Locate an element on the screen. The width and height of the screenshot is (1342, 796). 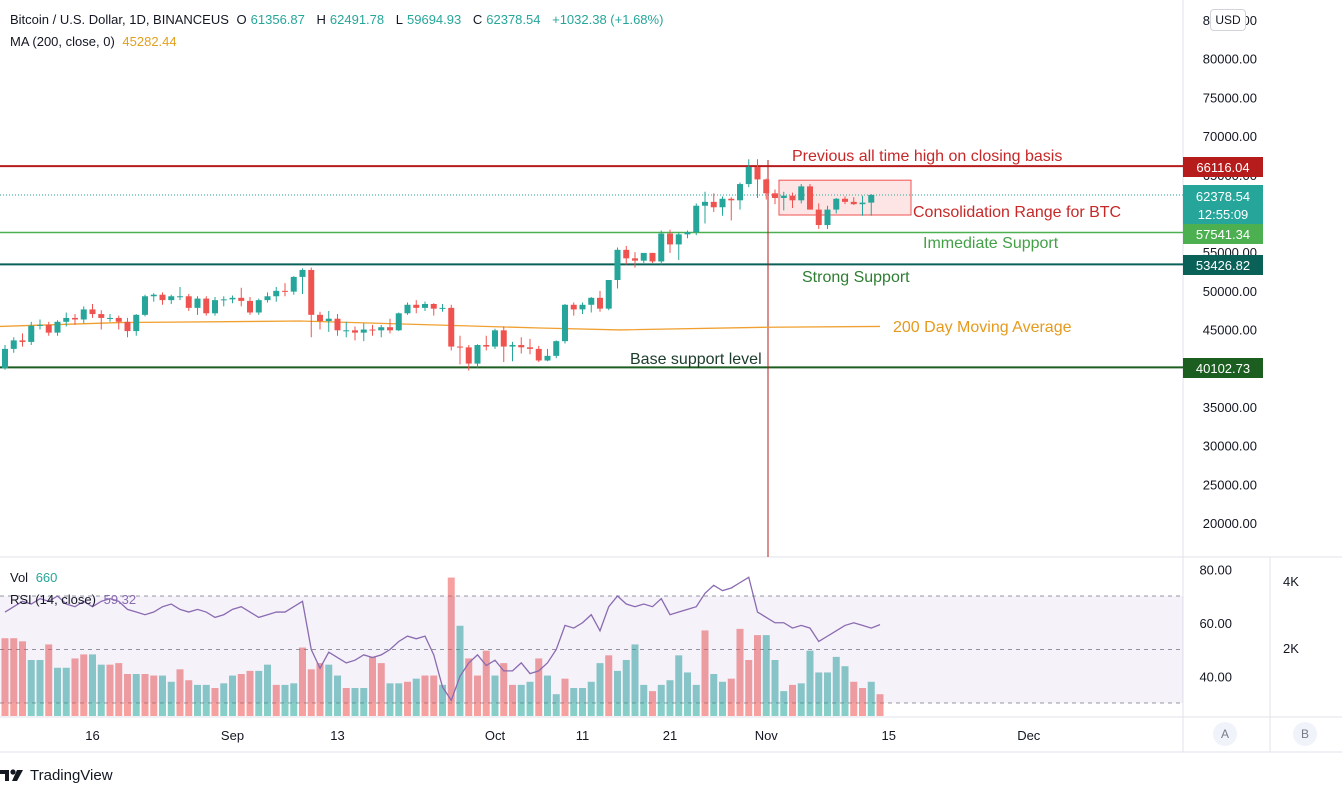
strong-price-badge: 53426.82 is located at coordinates (1223, 265).